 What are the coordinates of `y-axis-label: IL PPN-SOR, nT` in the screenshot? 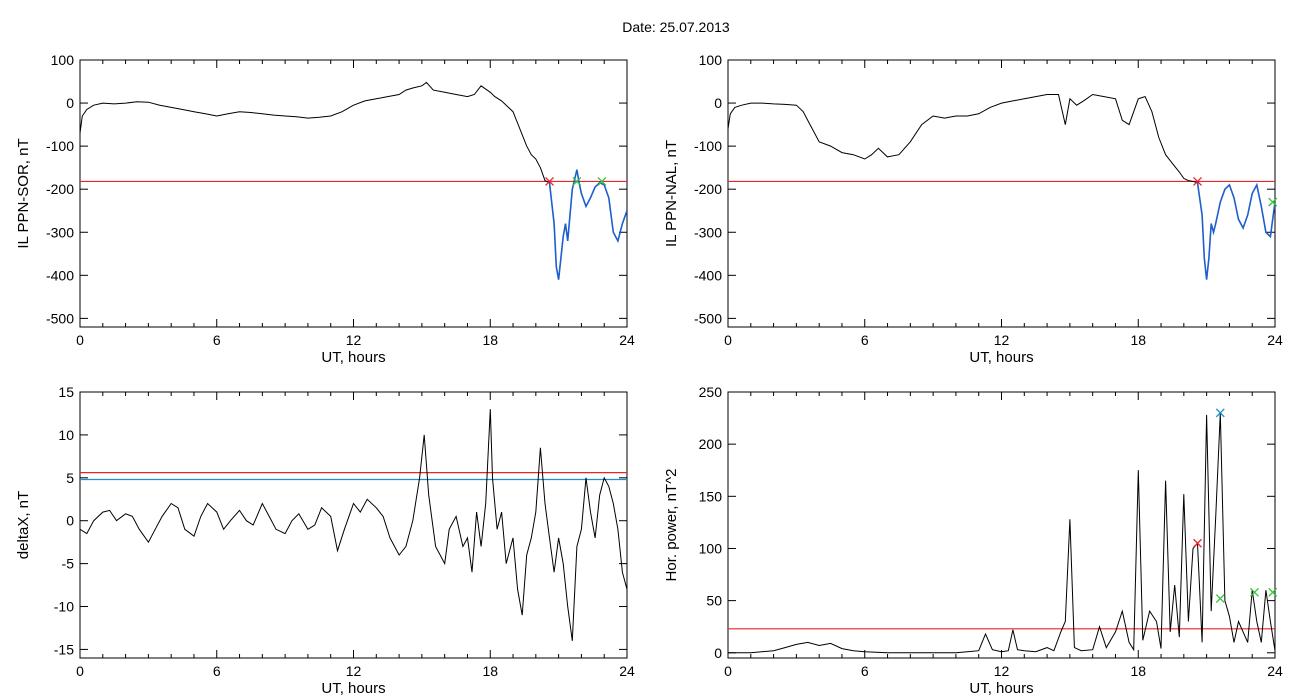 It's located at (23, 193).